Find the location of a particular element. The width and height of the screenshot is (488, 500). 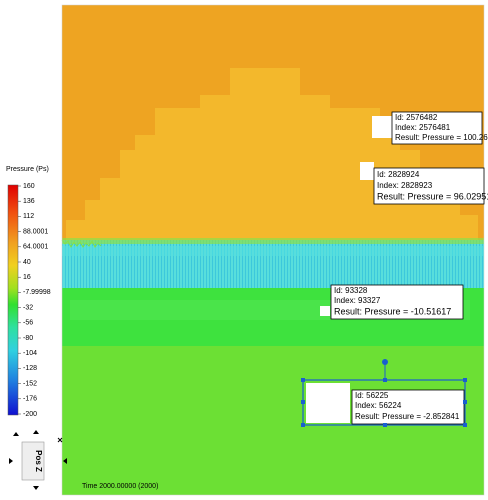

orientation-widget: Pos Z is located at coordinates (38, 460).